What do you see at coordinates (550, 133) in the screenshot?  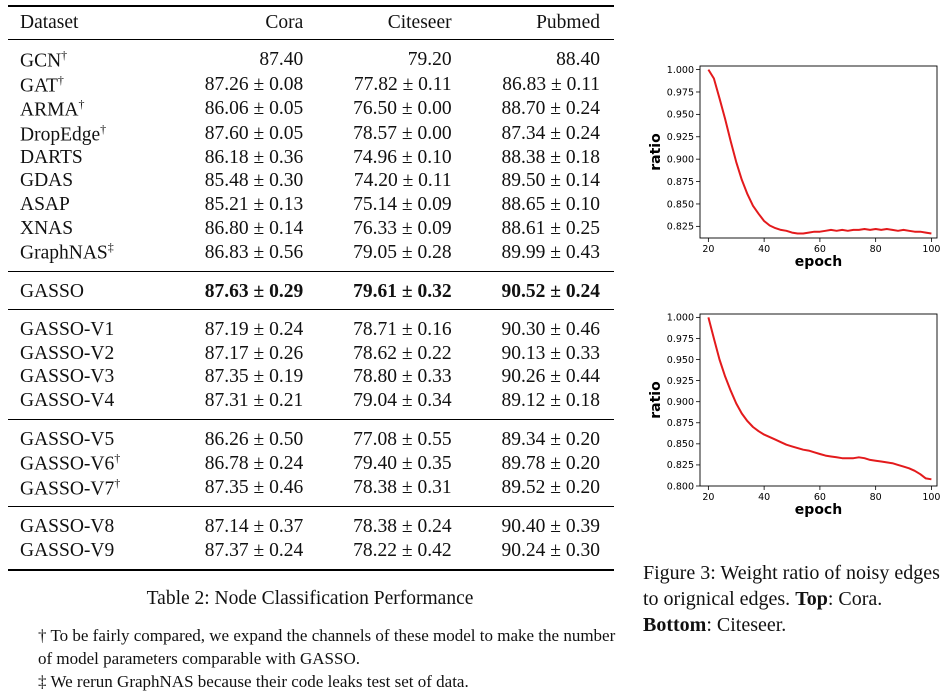 I see `cell-pubmed-text: 87.34 ± 0.24` at bounding box center [550, 133].